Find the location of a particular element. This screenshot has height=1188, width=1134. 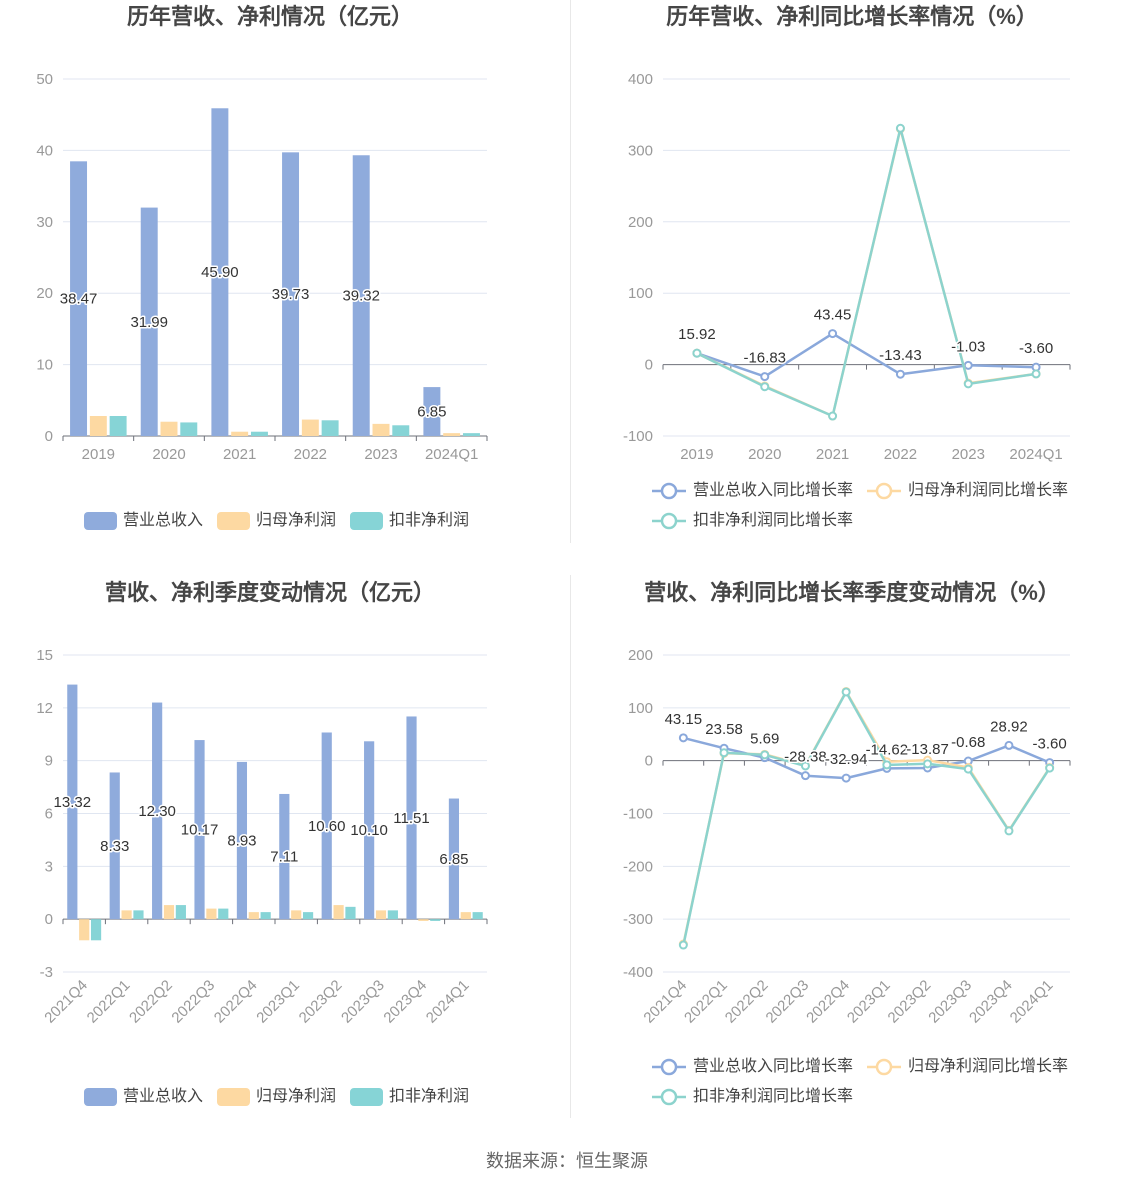

y-tick-label: 9 is located at coordinates (49, 761).